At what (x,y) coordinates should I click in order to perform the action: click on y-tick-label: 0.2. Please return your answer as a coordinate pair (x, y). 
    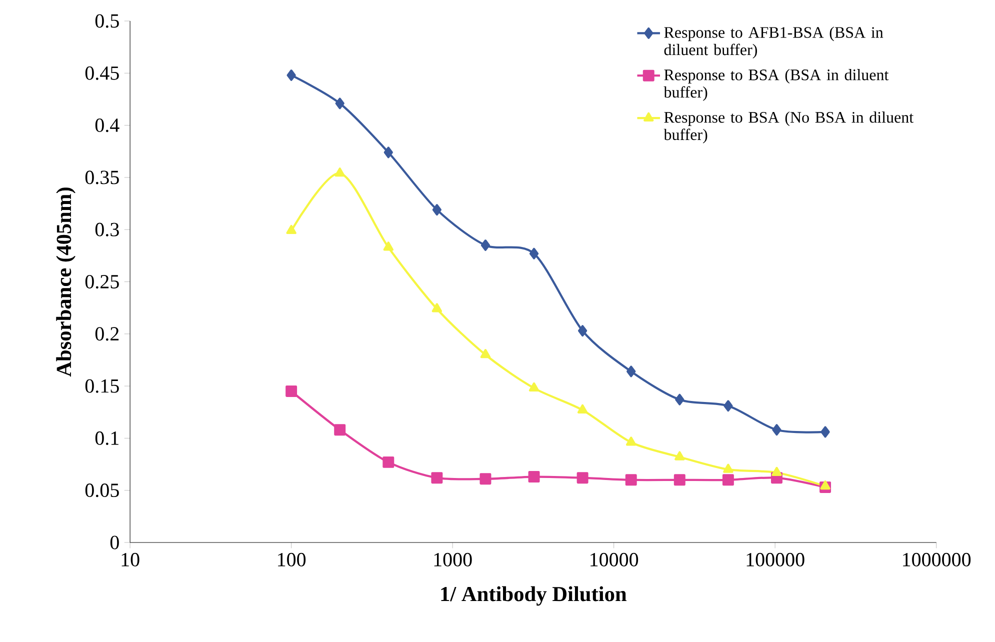
    Looking at the image, I should click on (107, 334).